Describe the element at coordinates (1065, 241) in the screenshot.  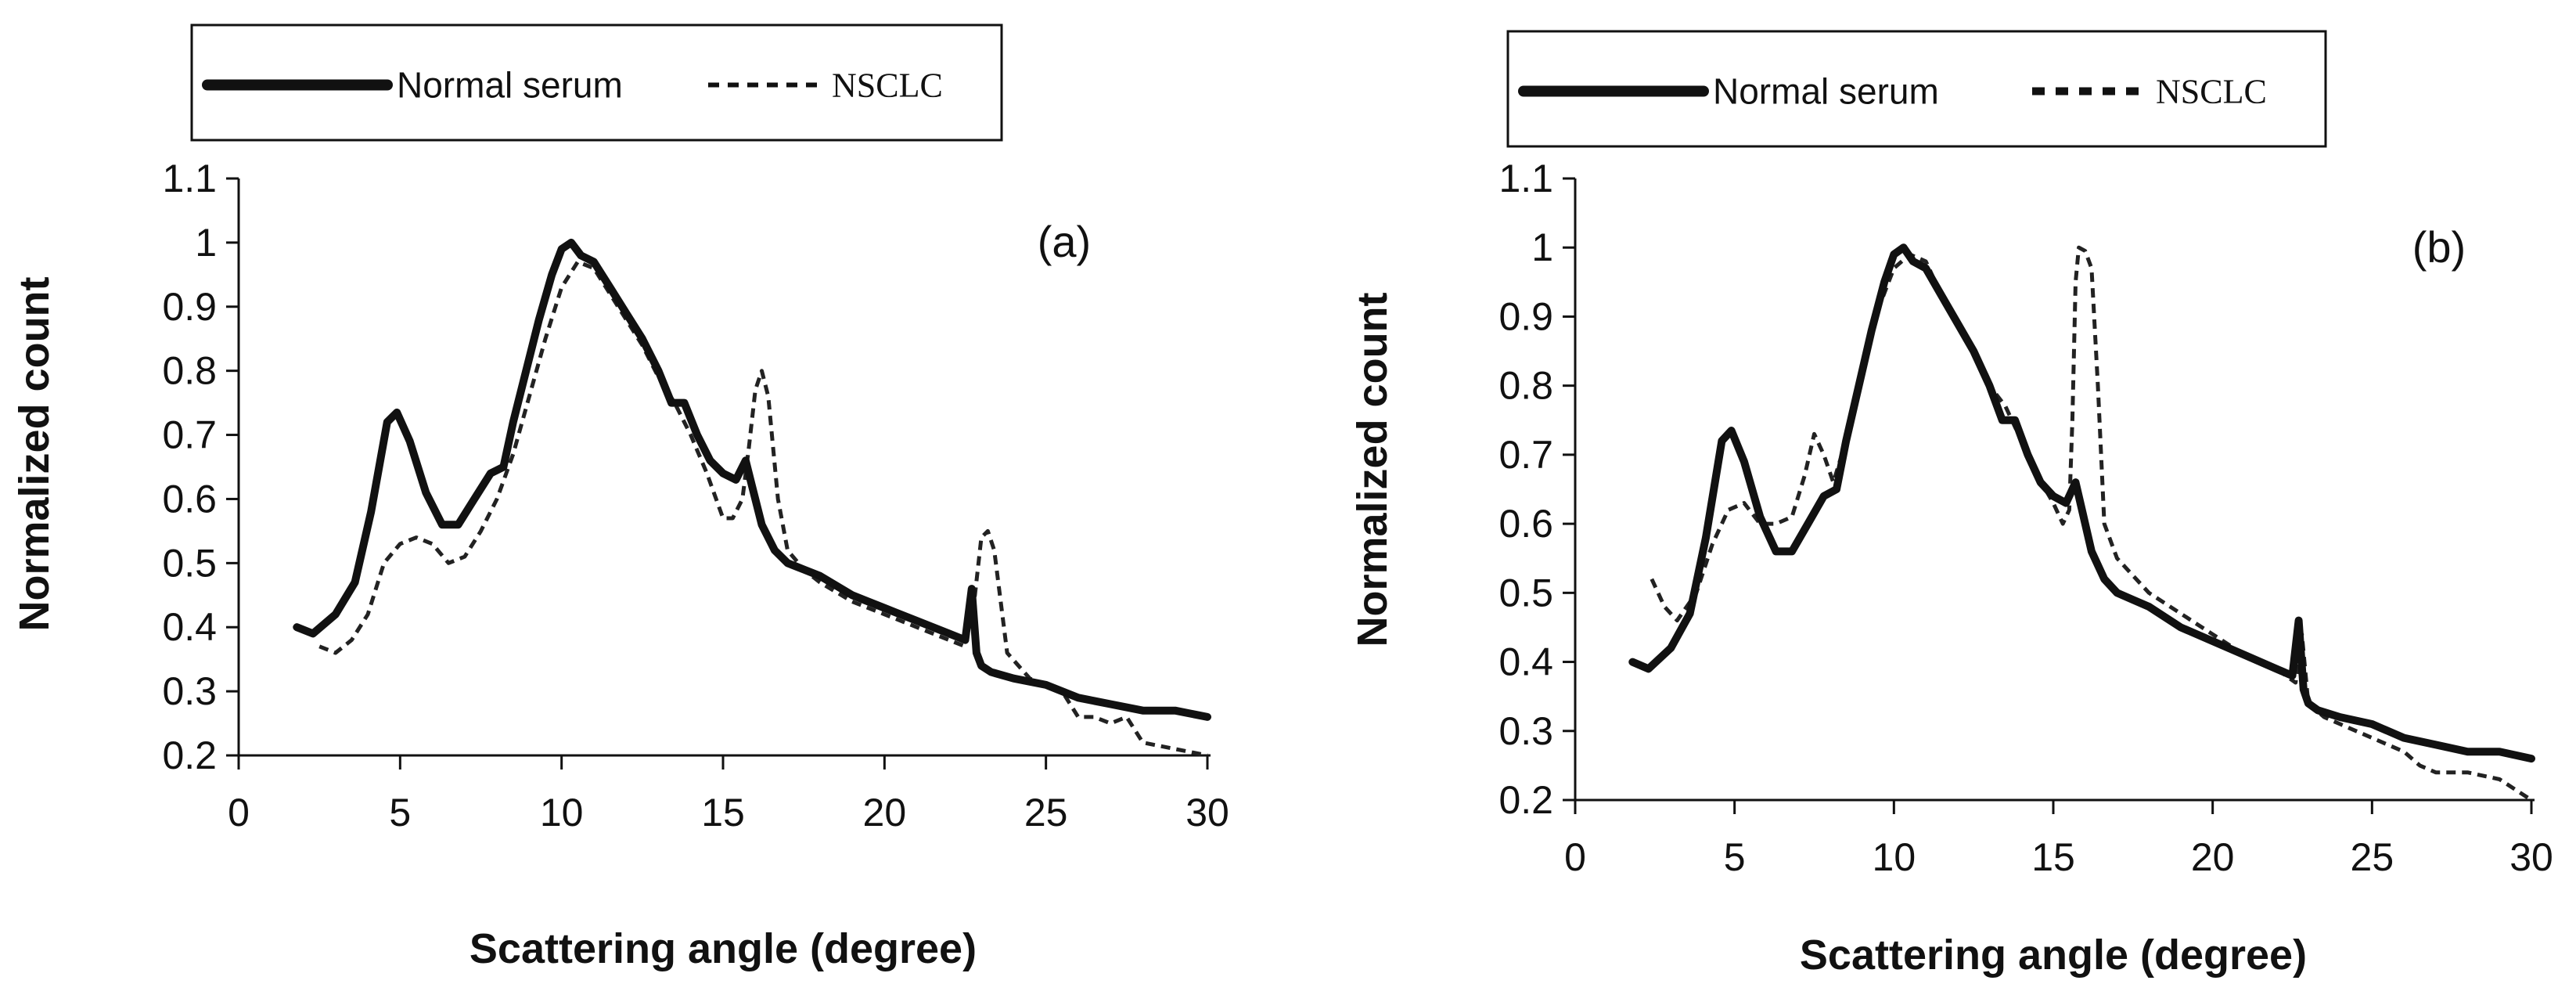
I see `panel-label: (a)` at that location.